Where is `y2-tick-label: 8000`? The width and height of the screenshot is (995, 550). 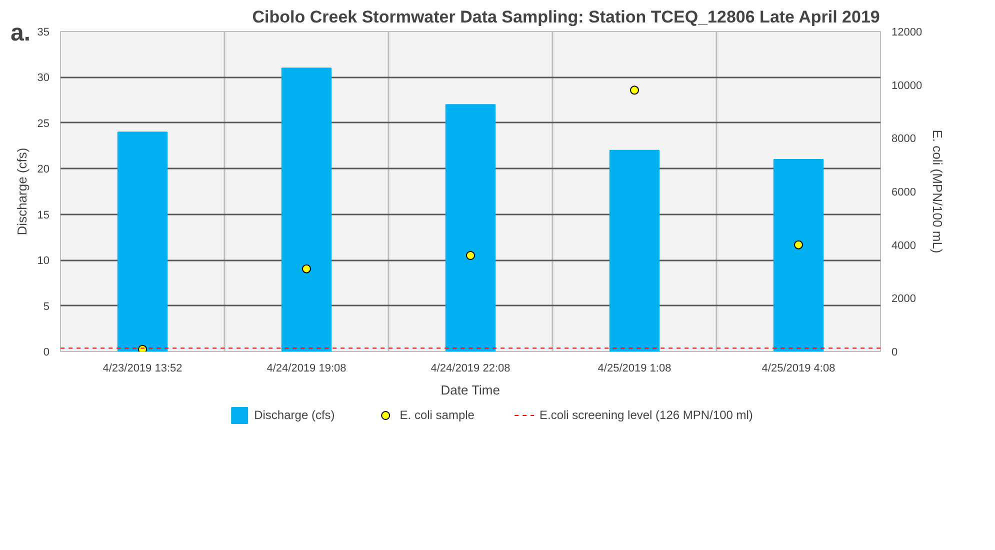
y2-tick-label: 8000 is located at coordinates (904, 139).